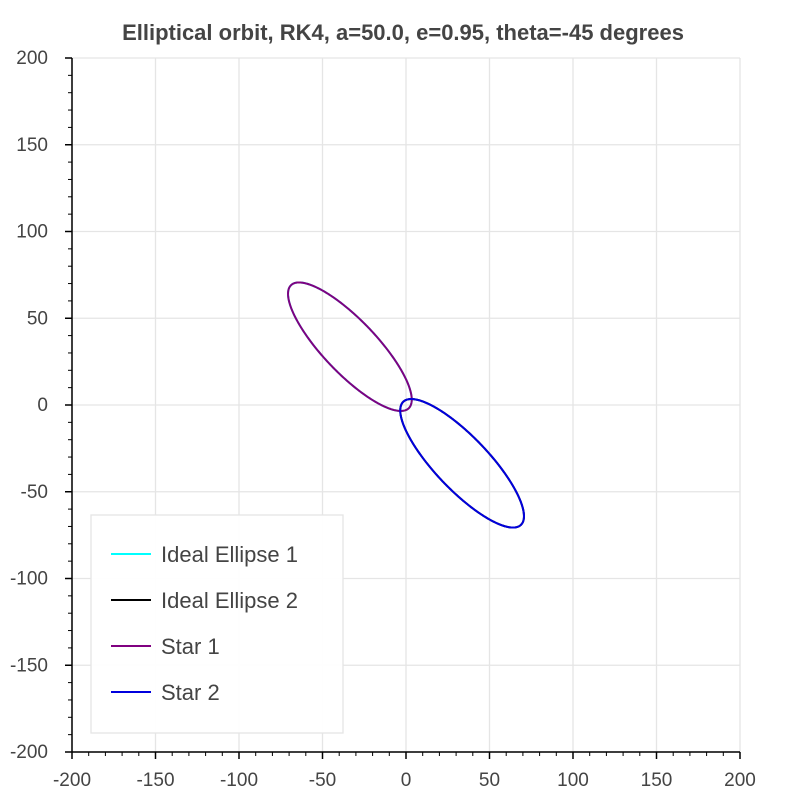 The height and width of the screenshot is (800, 800). What do you see at coordinates (740, 780) in the screenshot?
I see `x-tick-label: 200` at bounding box center [740, 780].